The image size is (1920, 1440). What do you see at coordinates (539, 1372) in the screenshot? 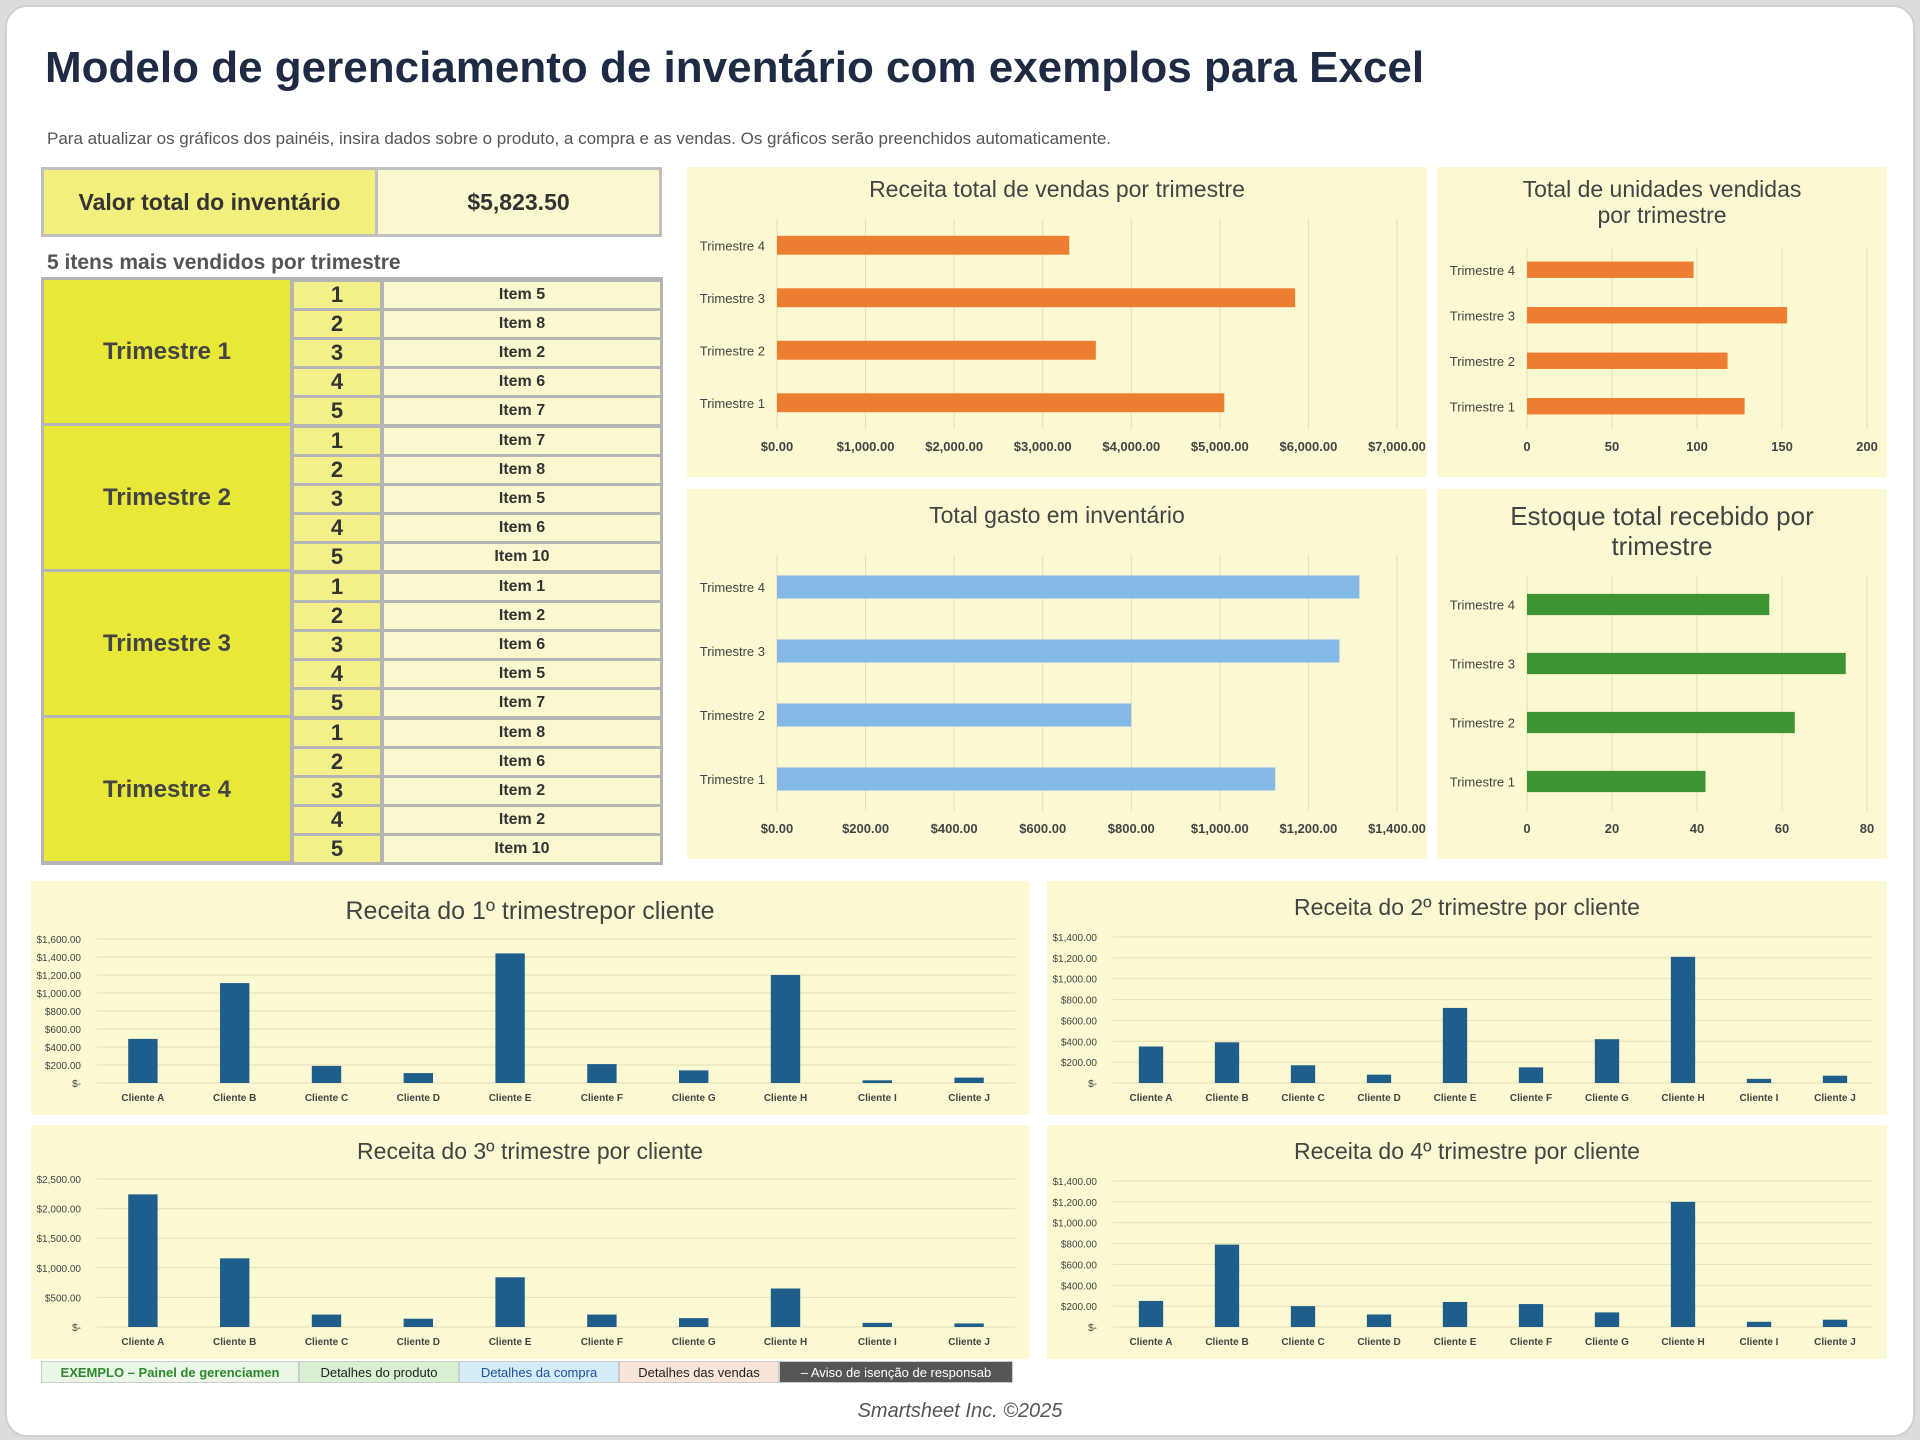
I see `sheet-tab: Detalhes da compra` at bounding box center [539, 1372].